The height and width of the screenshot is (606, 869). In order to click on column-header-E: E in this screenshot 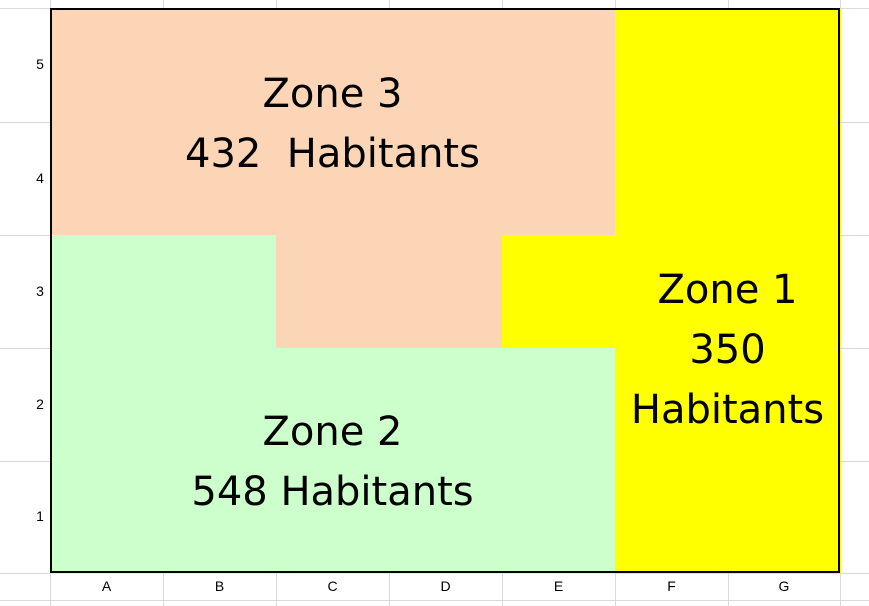, I will do `click(558, 586)`.